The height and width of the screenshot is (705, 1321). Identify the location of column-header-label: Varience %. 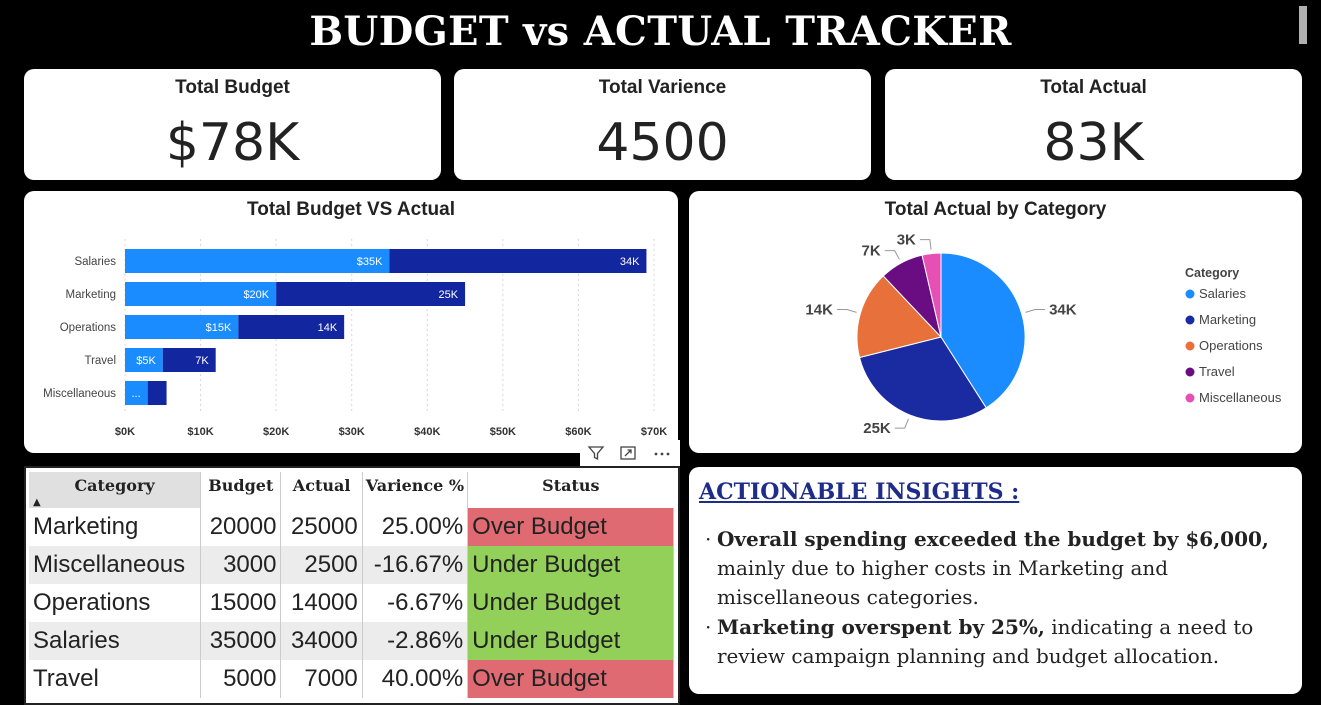
(415, 485).